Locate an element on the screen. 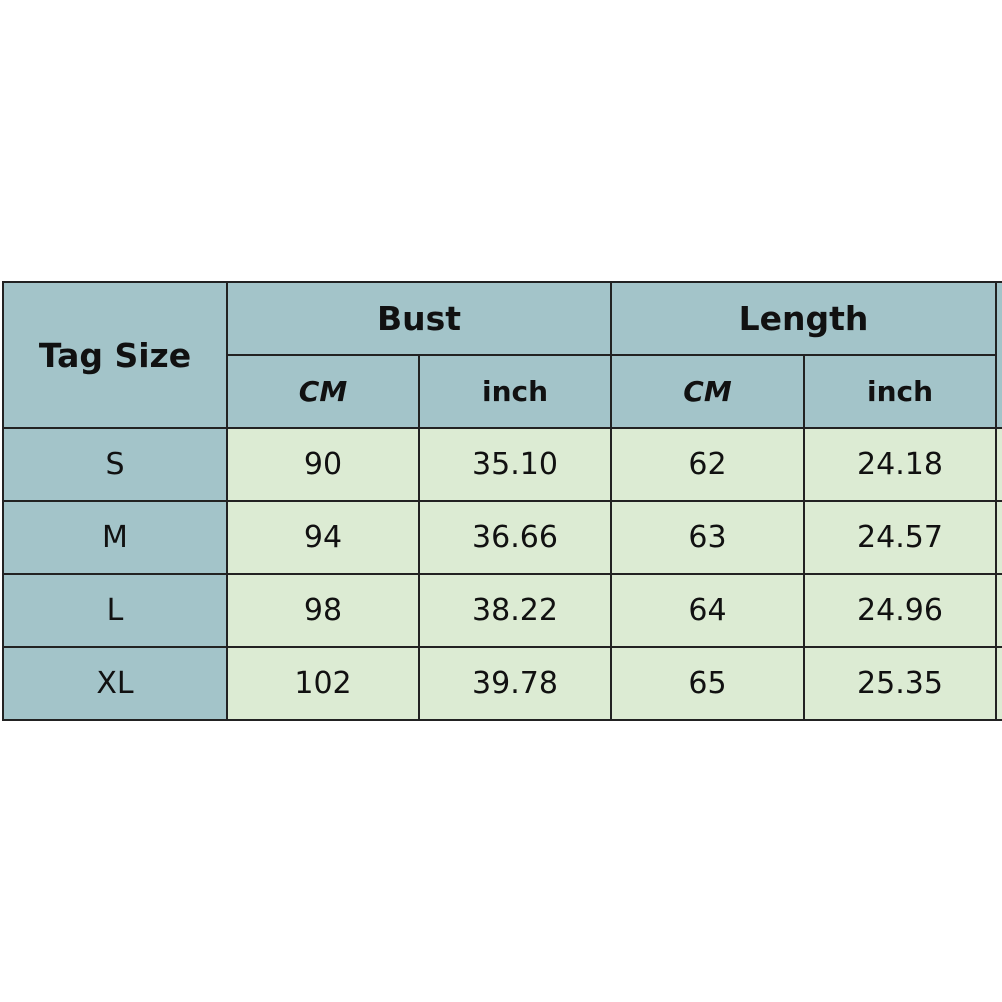 The width and height of the screenshot is (1002, 1002). cell-length-inch: 24.57 is located at coordinates (900, 537).